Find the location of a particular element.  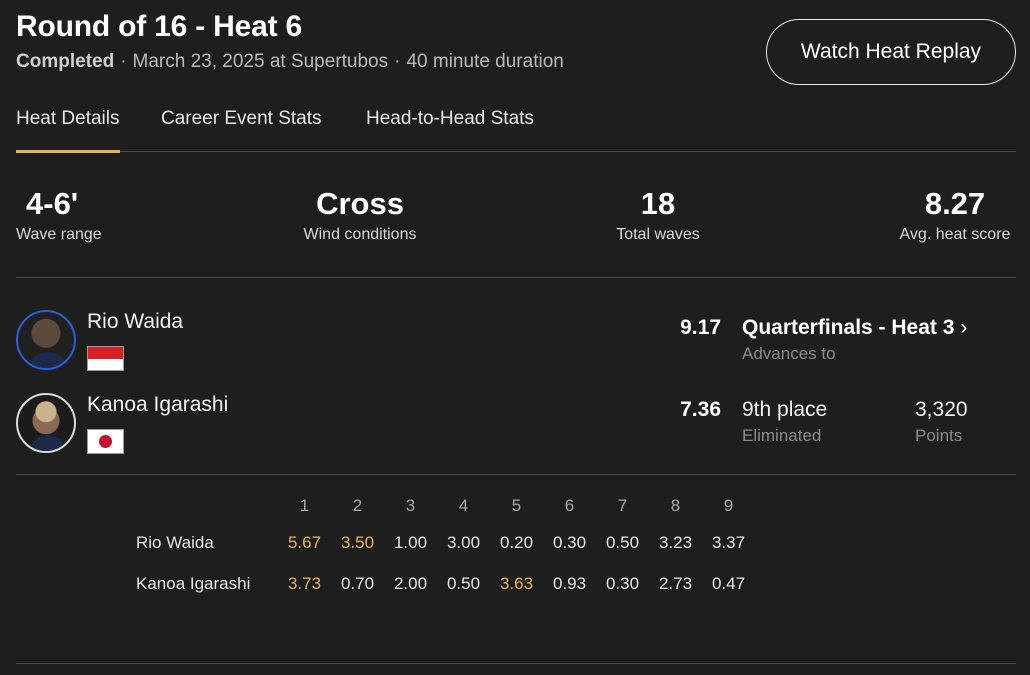

wave-score: 3.37 is located at coordinates (728, 542).